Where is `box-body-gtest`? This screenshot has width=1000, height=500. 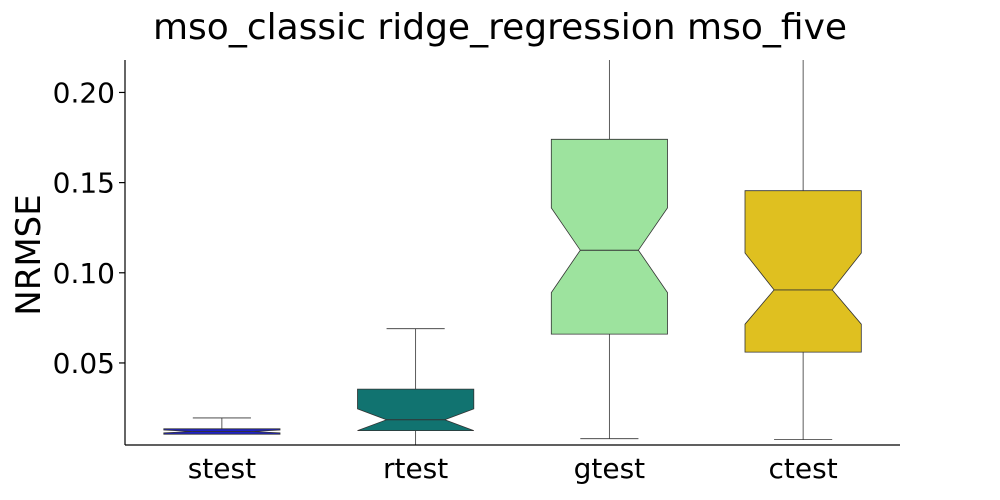
box-body-gtest is located at coordinates (609, 236).